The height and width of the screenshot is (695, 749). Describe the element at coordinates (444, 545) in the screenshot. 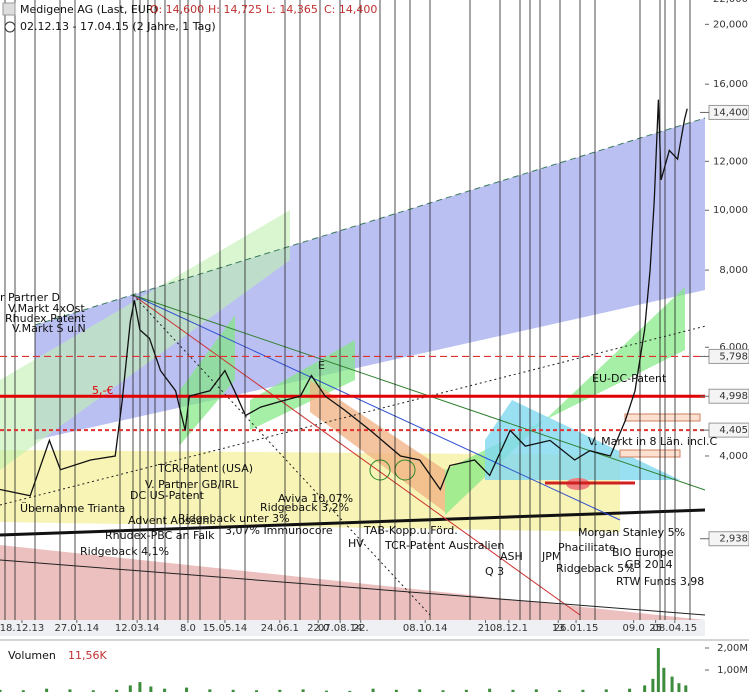

I see `annotation: TCR-Patent Australien` at that location.